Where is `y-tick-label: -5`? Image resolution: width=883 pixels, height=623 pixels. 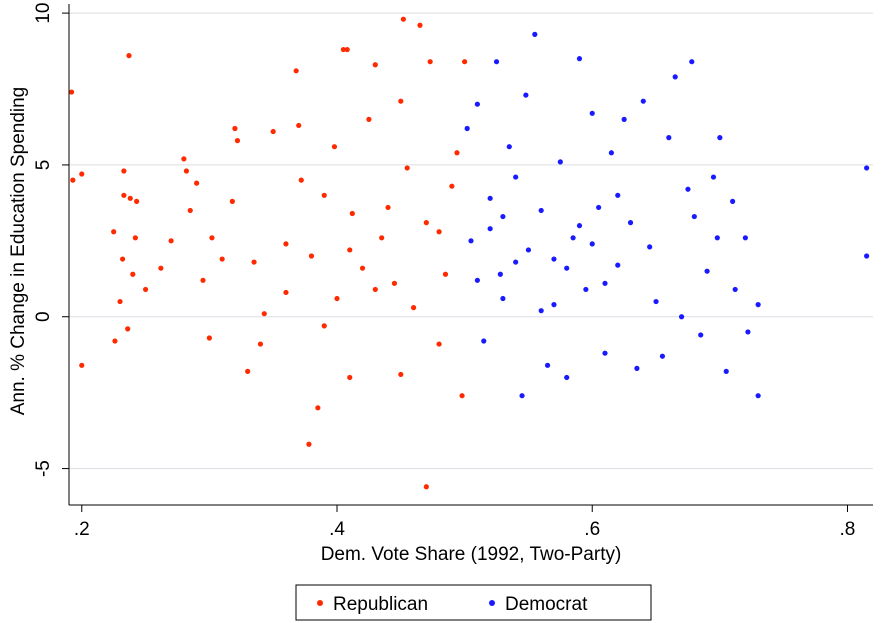 y-tick-label: -5 is located at coordinates (43, 468).